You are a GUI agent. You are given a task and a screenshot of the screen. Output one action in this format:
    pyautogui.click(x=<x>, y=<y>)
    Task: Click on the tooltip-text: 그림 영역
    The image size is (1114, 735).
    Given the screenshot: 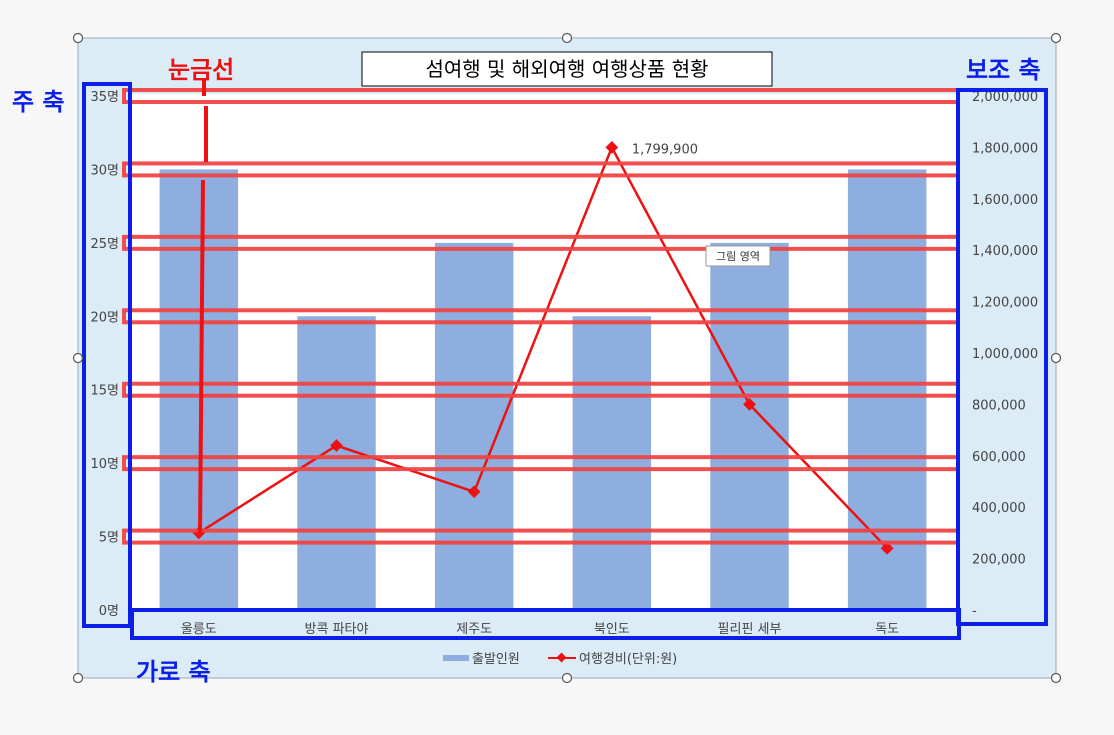 What is the action you would take?
    pyautogui.click(x=738, y=256)
    